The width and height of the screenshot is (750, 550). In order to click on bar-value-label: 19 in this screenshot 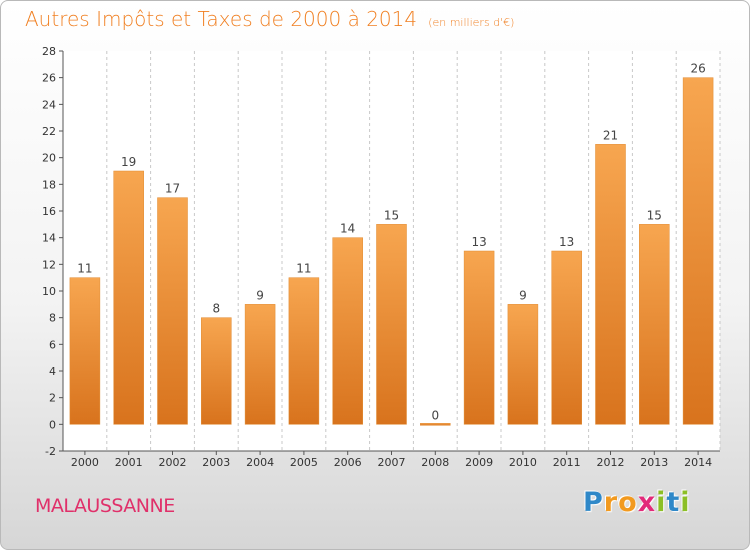, I will do `click(128, 162)`.